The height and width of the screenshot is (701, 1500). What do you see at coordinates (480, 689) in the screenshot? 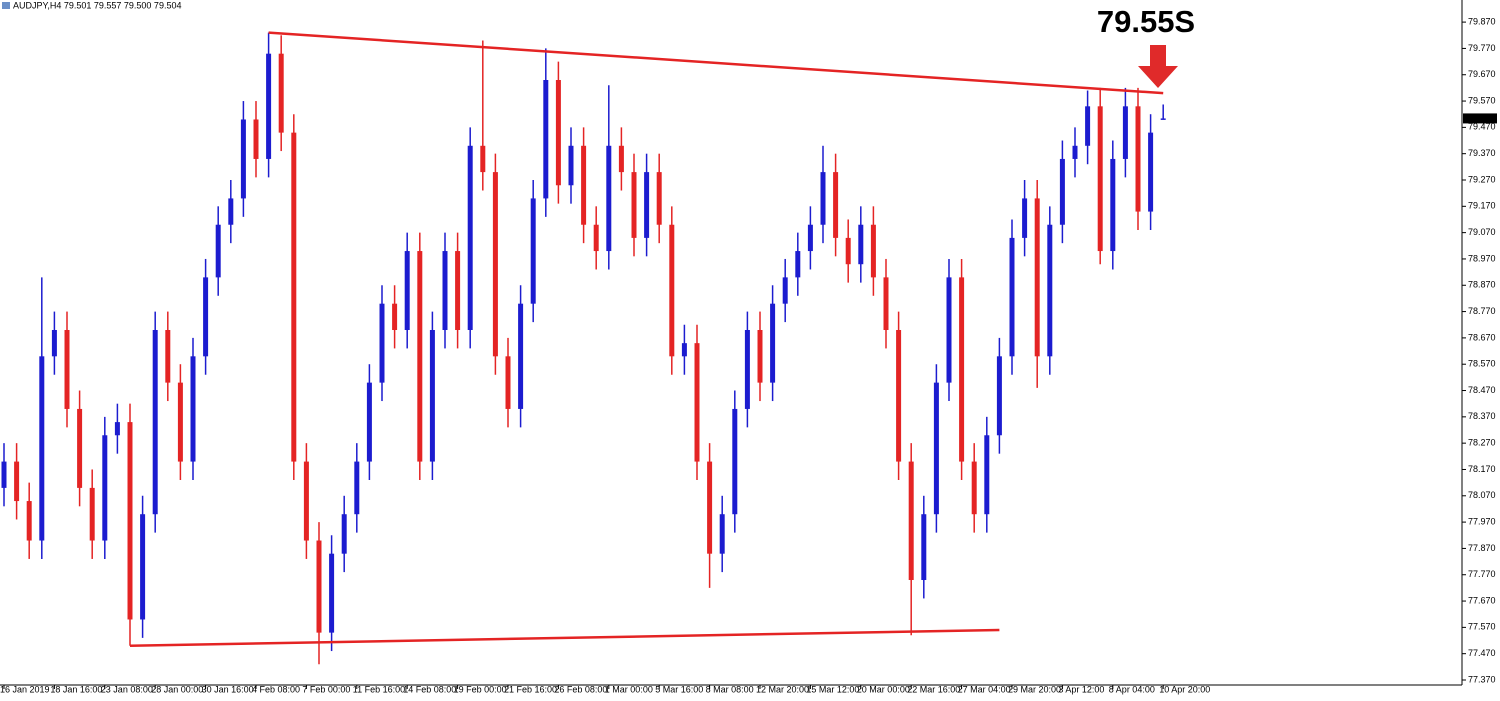
I see `x-tick-label: 19 Feb 00:00` at bounding box center [480, 689].